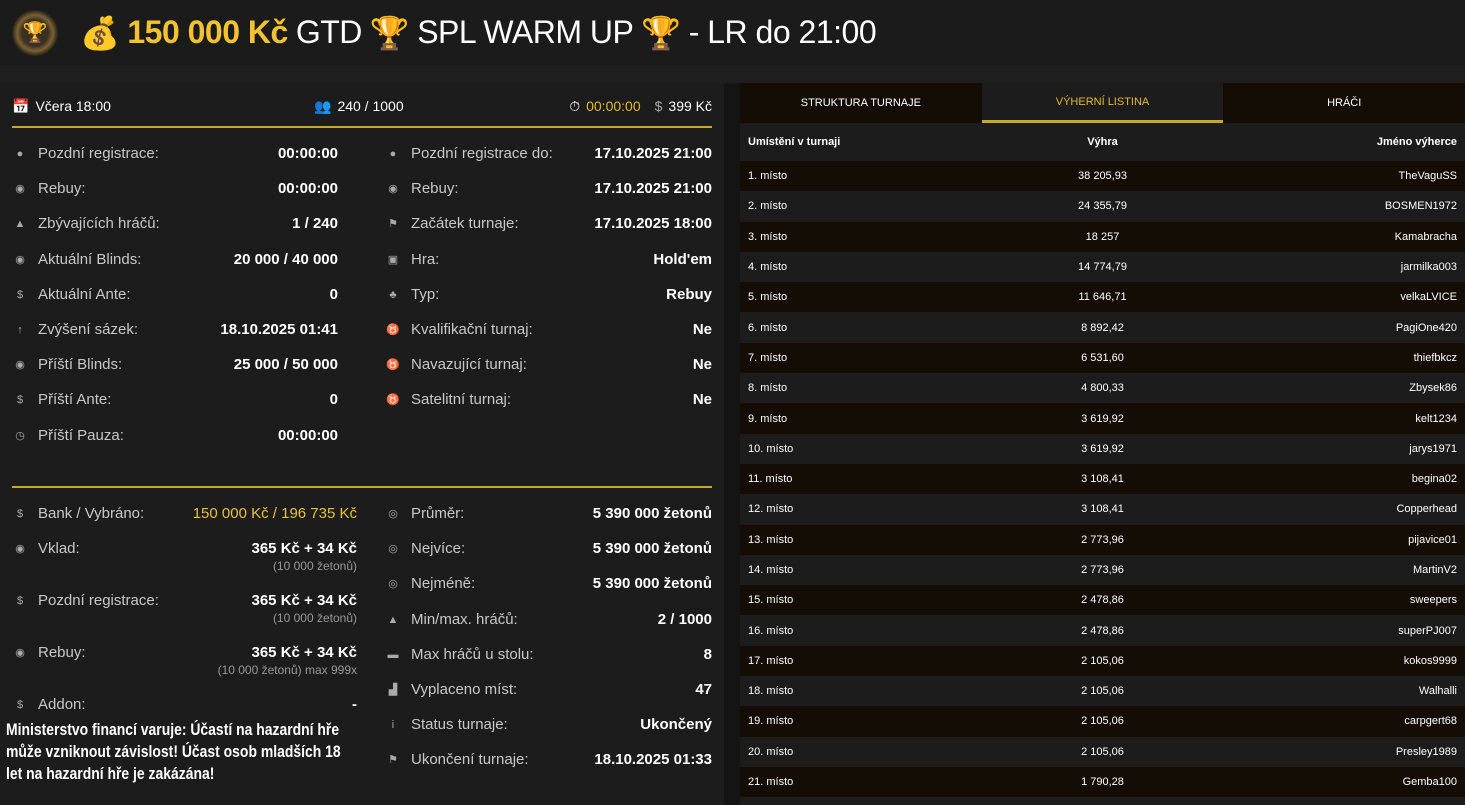 The width and height of the screenshot is (1465, 805). I want to click on row-label: Hra:, so click(425, 259).